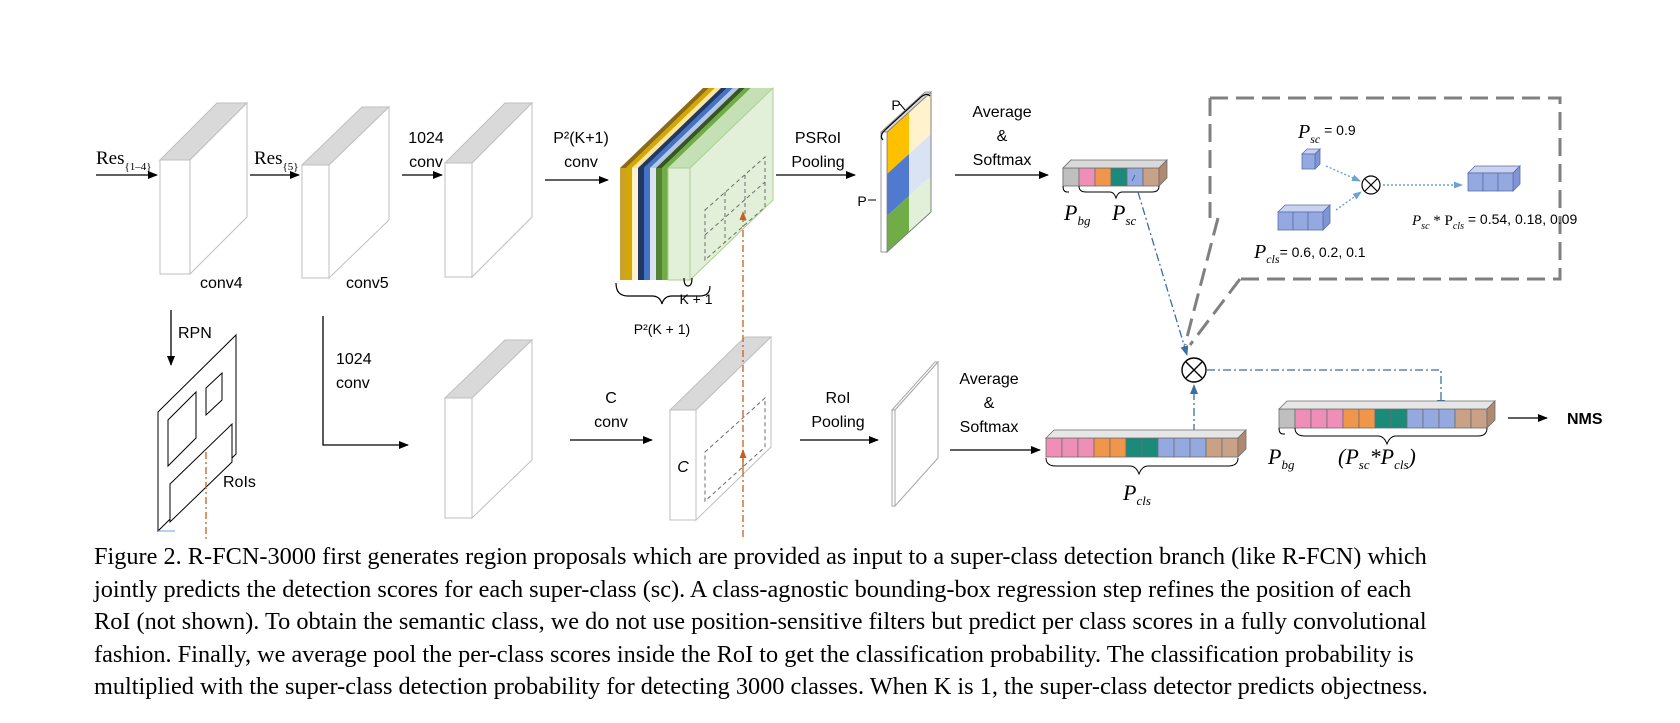 Image resolution: width=1680 pixels, height=723 pixels. Describe the element at coordinates (197, 433) in the screenshot. I see `rois-image` at that location.